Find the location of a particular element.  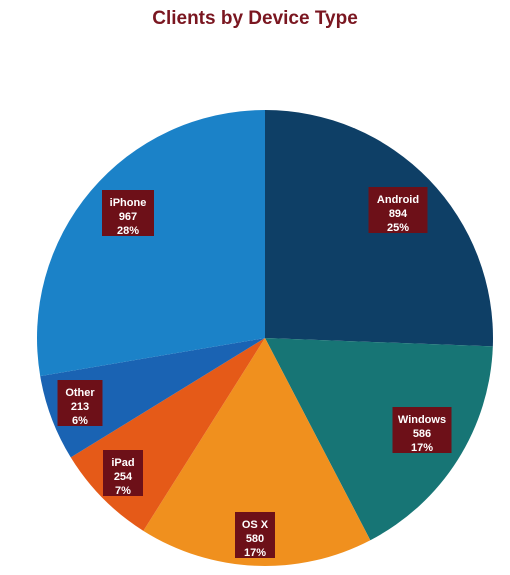

label-percent: 7% is located at coordinates (123, 491).